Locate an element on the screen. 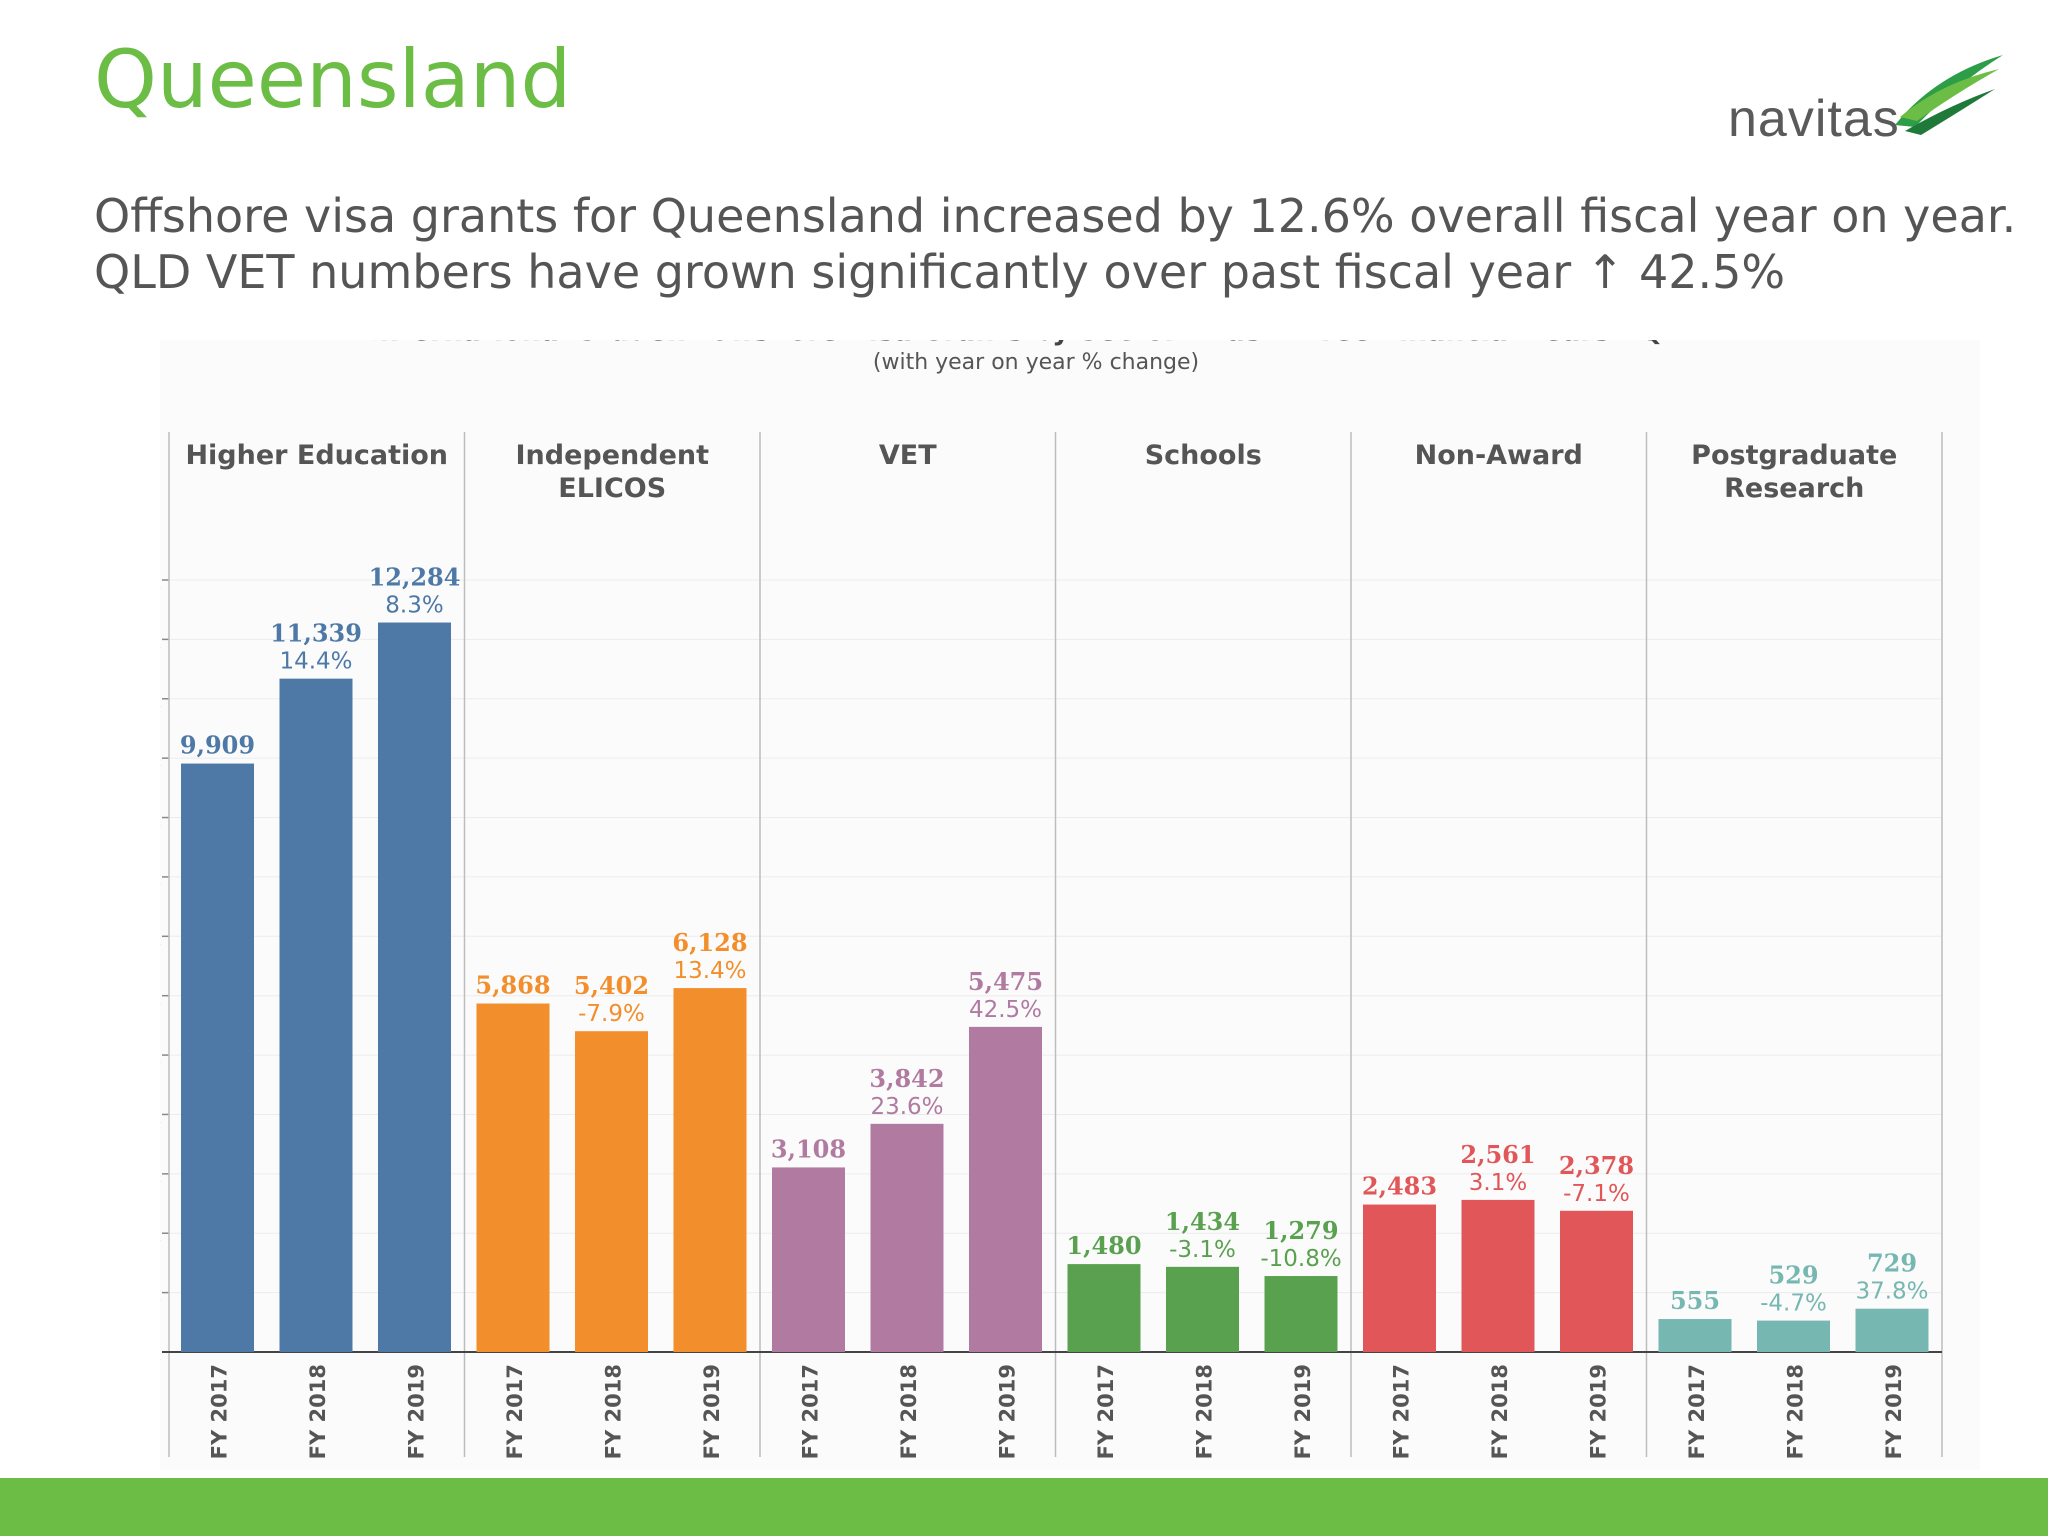 Image resolution: width=2048 pixels, height=1536 pixels. y-tick-label: 9K is located at coordinates (160, 819).